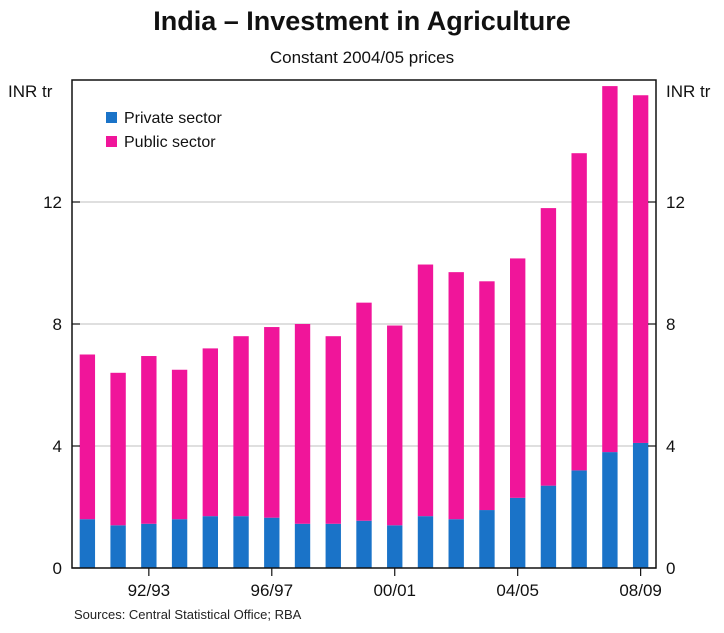 Image resolution: width=724 pixels, height=633 pixels. Describe the element at coordinates (170, 142) in the screenshot. I see `legend-label-public: Public sector` at that location.